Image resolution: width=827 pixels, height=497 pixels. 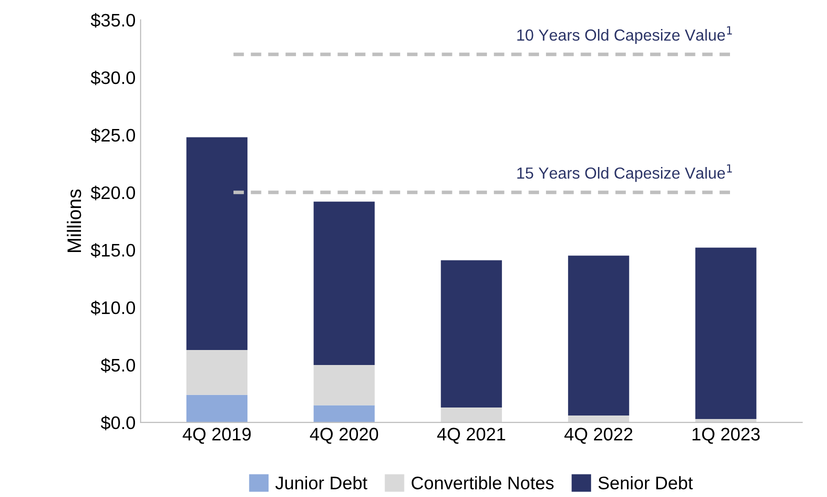 I want to click on x-tick-label: 4Q 2021, so click(x=471, y=436).